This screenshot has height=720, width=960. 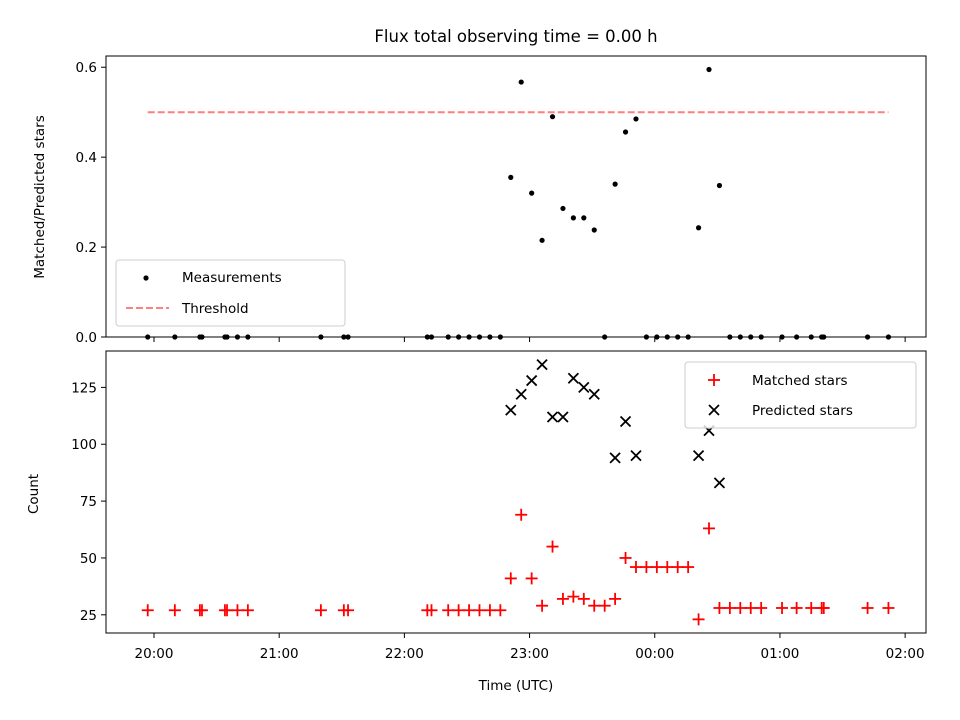 What do you see at coordinates (86, 338) in the screenshot?
I see `top-y-tick-label: 0.0` at bounding box center [86, 338].